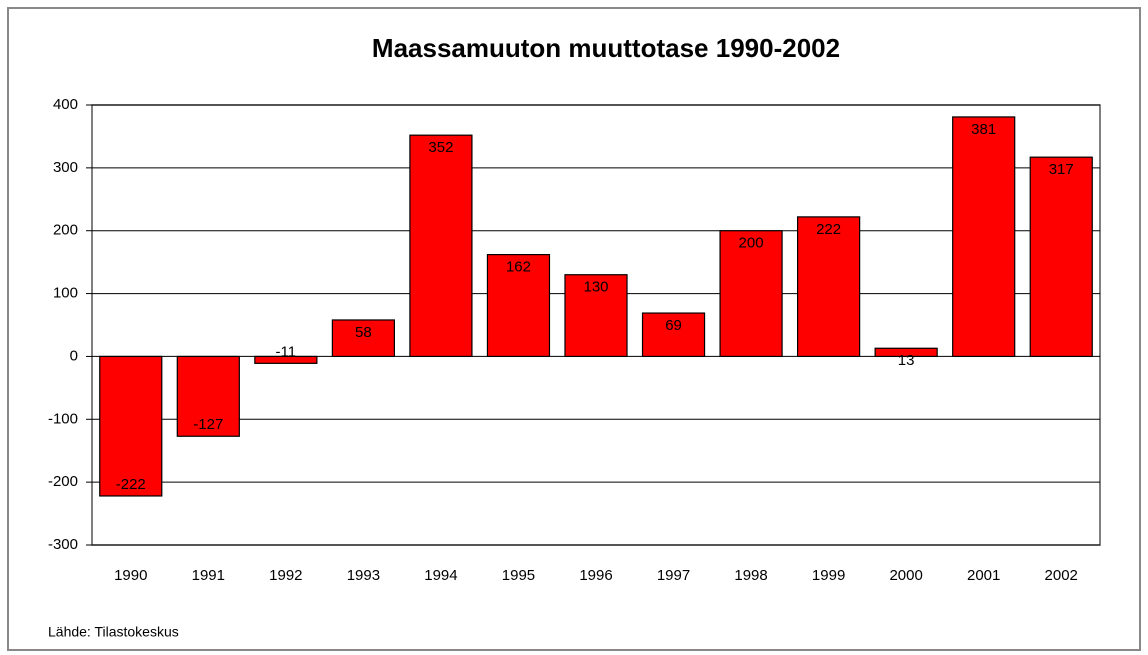 The width and height of the screenshot is (1148, 655). Describe the element at coordinates (983, 129) in the screenshot. I see `data-label: 381` at that location.